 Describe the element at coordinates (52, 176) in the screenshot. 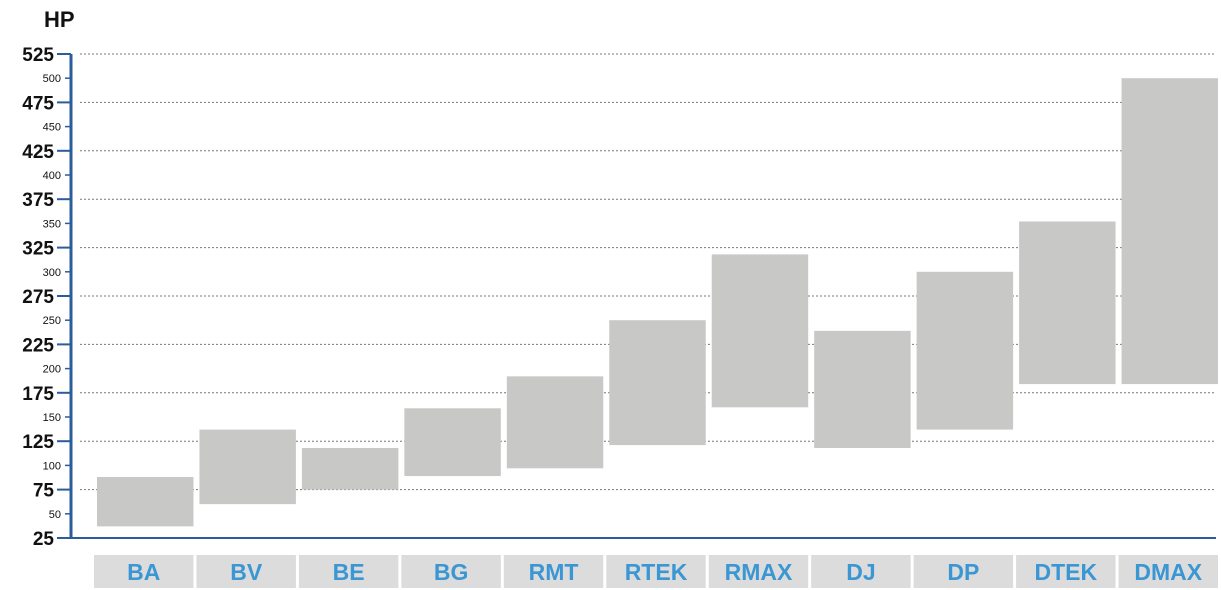

I see `minor-tick-label: 400` at that location.